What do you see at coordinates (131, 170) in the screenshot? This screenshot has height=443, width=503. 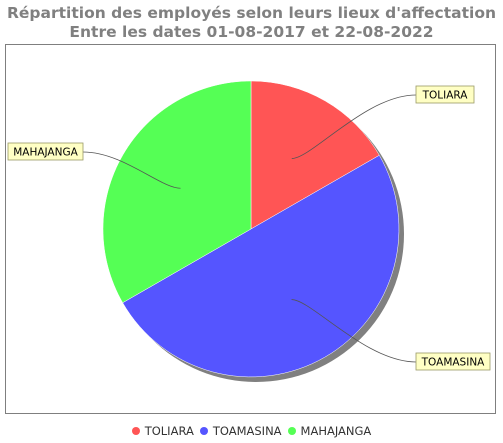 I see `label-connector-mahajanga` at bounding box center [131, 170].